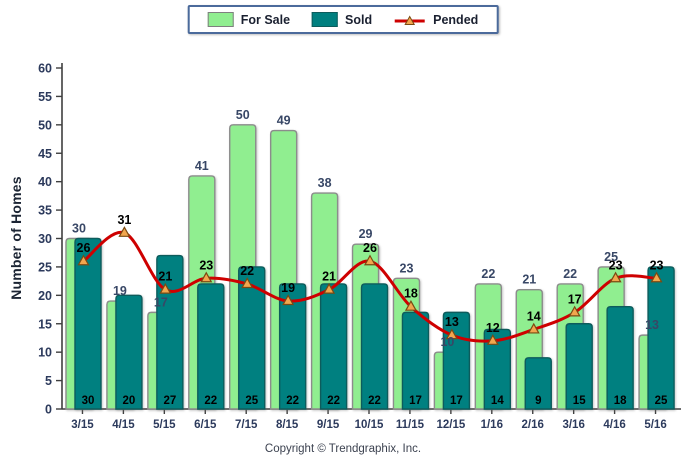 Image resolution: width=686 pixels, height=467 pixels. What do you see at coordinates (161, 302) in the screenshot?
I see `for-sale-value-label: 17` at bounding box center [161, 302].